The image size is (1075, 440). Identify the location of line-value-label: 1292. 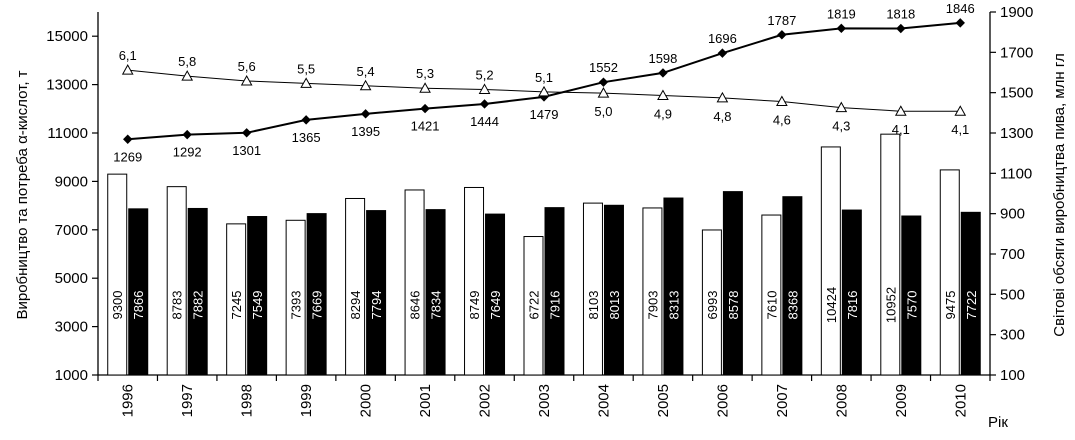
(187, 152).